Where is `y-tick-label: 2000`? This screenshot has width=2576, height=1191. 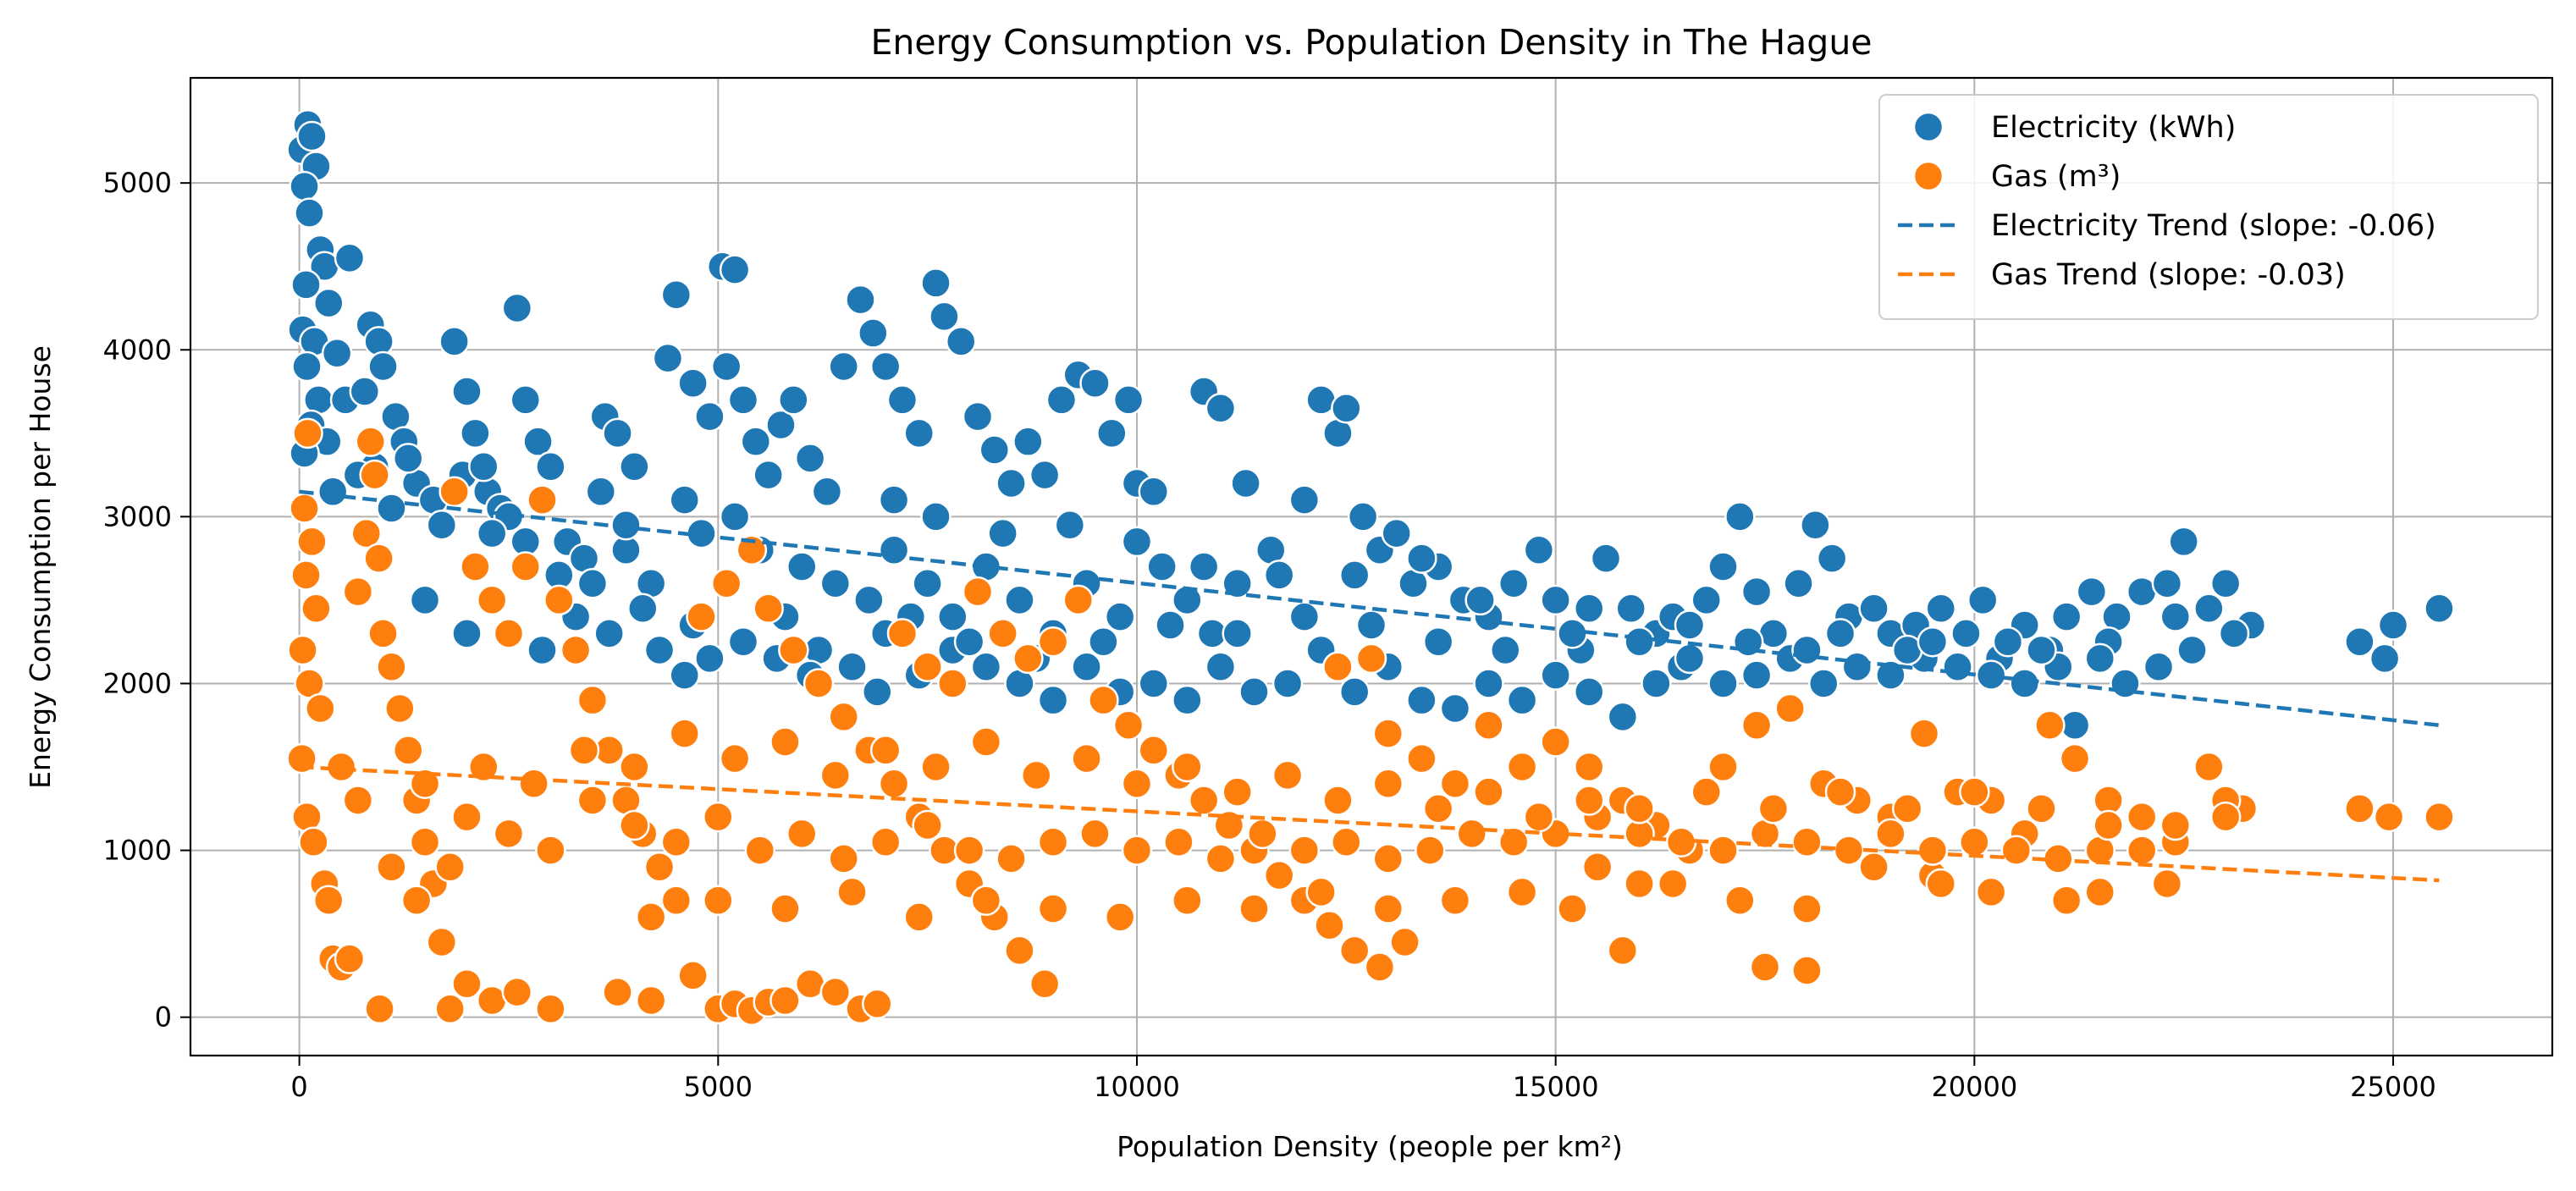 y-tick-label: 2000 is located at coordinates (137, 683).